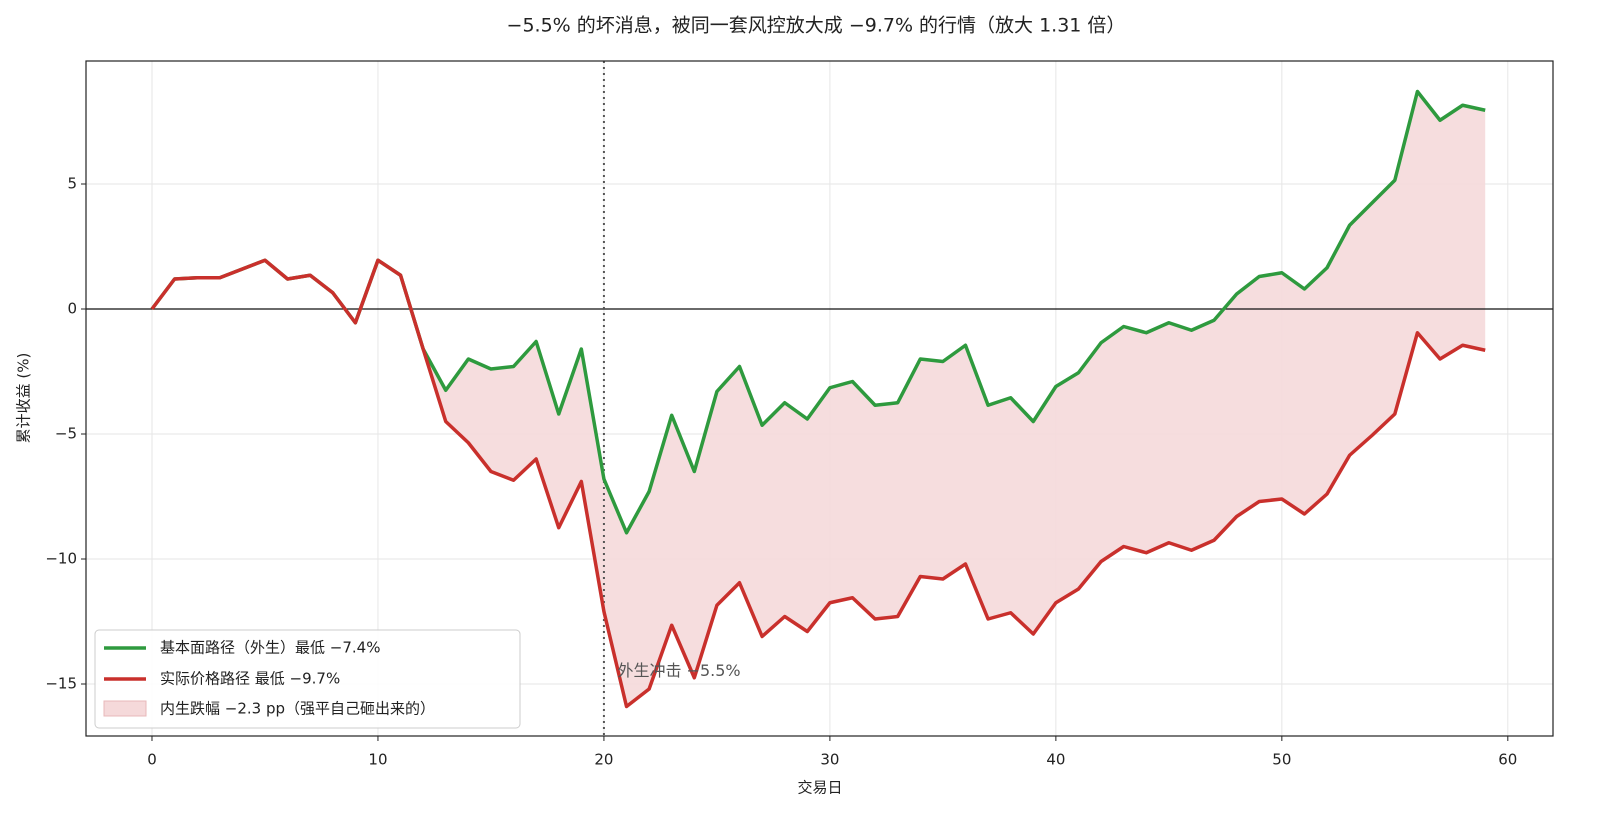 The image size is (1597, 825). I want to click on legend-swatch, so click(125, 708).